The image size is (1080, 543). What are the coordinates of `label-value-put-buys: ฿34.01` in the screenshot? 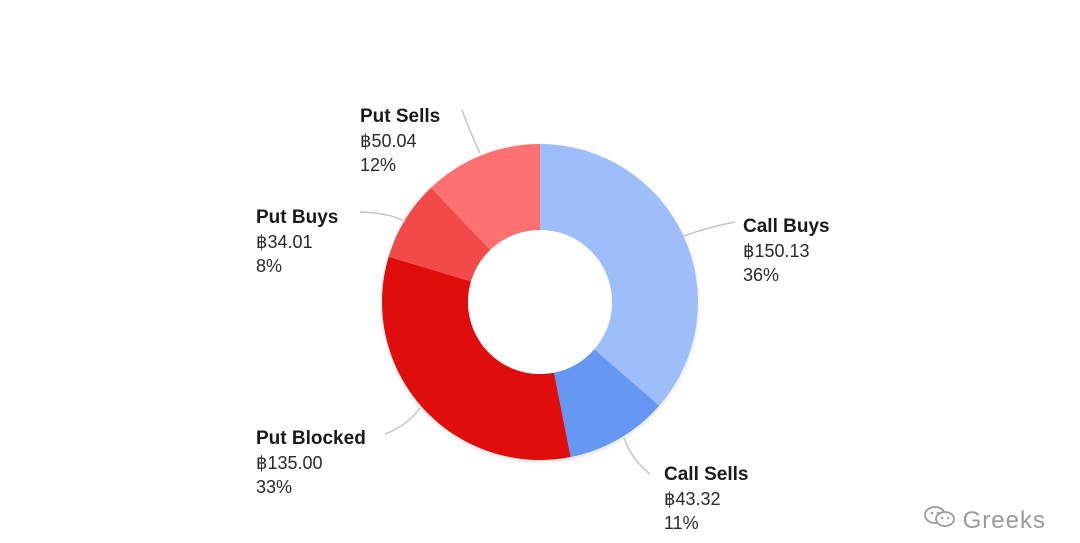 It's located at (284, 242).